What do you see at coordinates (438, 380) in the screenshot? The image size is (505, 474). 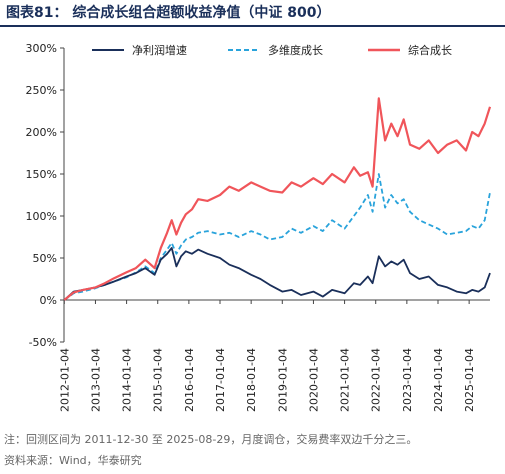 I see `x-tick-label: 2024-01-04` at bounding box center [438, 380].